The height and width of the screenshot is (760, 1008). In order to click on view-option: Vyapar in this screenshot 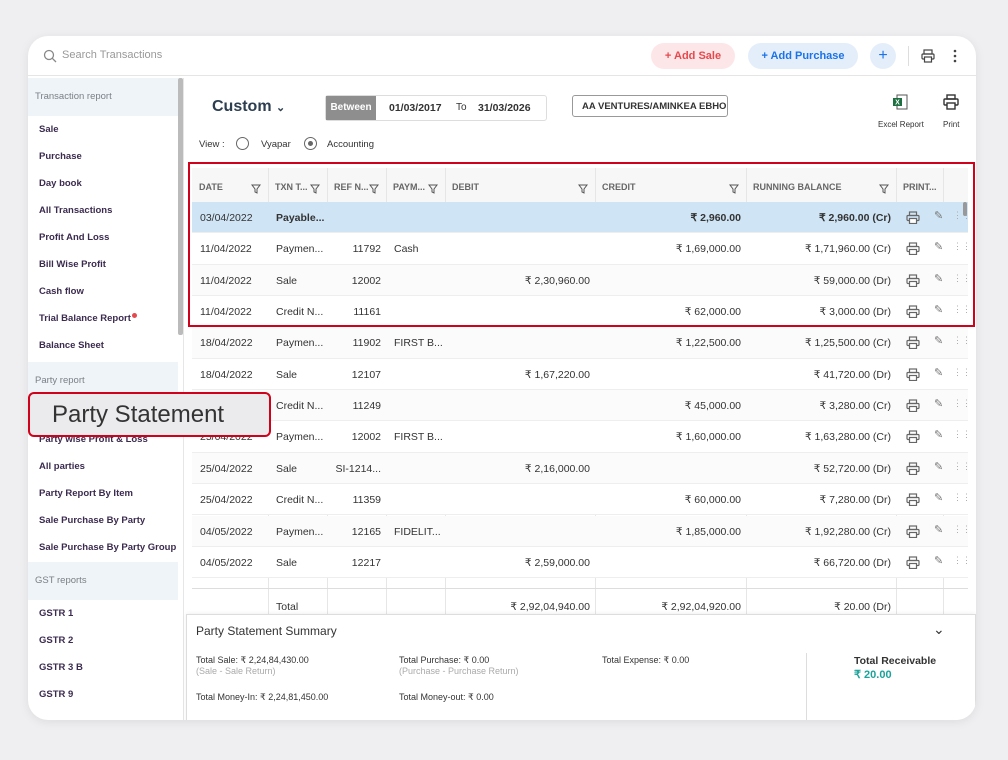, I will do `click(276, 144)`.